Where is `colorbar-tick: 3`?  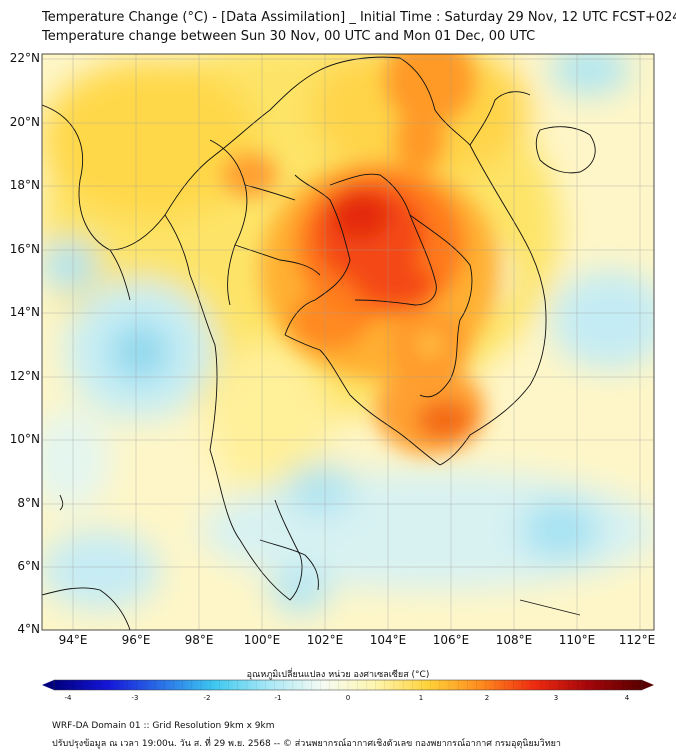
colorbar-tick: 3 is located at coordinates (556, 698).